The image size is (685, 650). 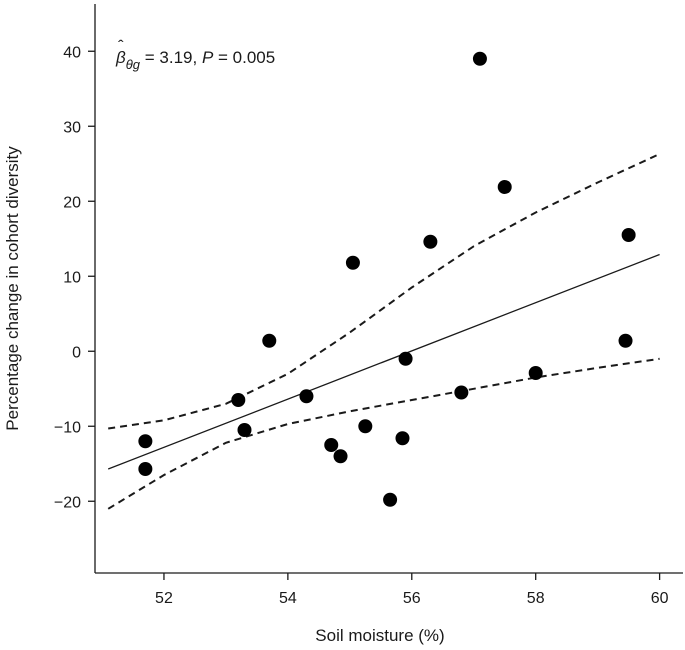 What do you see at coordinates (244, 57) in the screenshot?
I see `p-value: = 0.005` at bounding box center [244, 57].